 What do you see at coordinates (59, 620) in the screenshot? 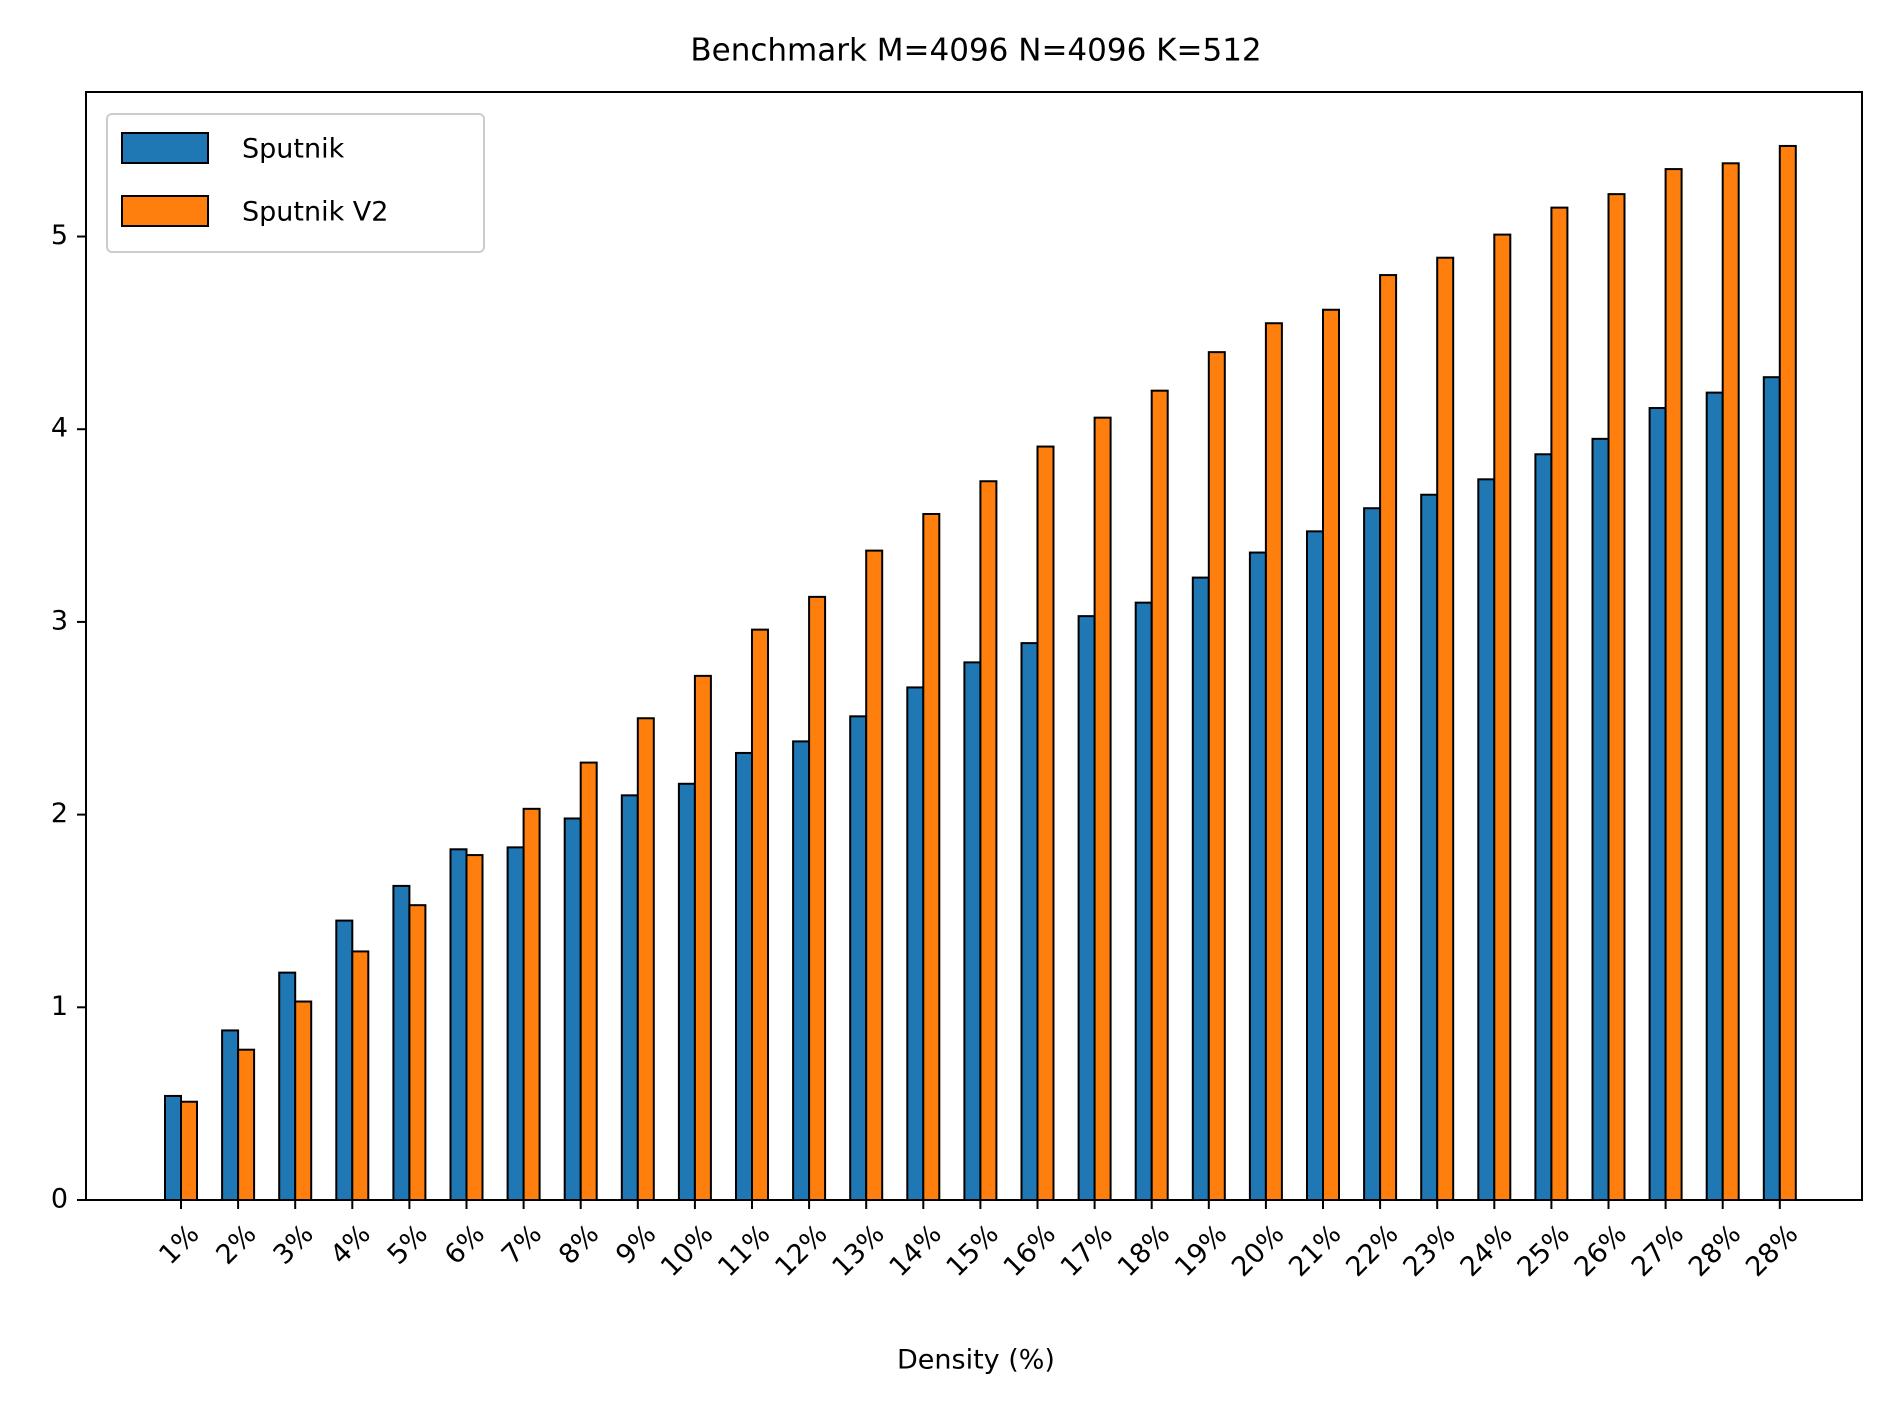
I see `y-tick-label-3: 3` at bounding box center [59, 620].